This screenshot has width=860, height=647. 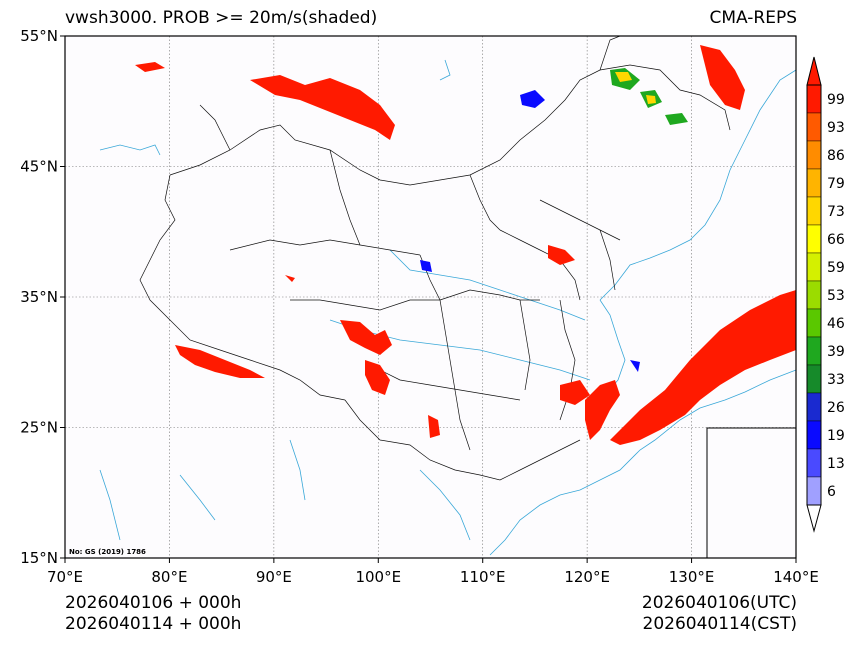 What do you see at coordinates (814, 518) in the screenshot?
I see `colorbar-extend-bottom` at bounding box center [814, 518].